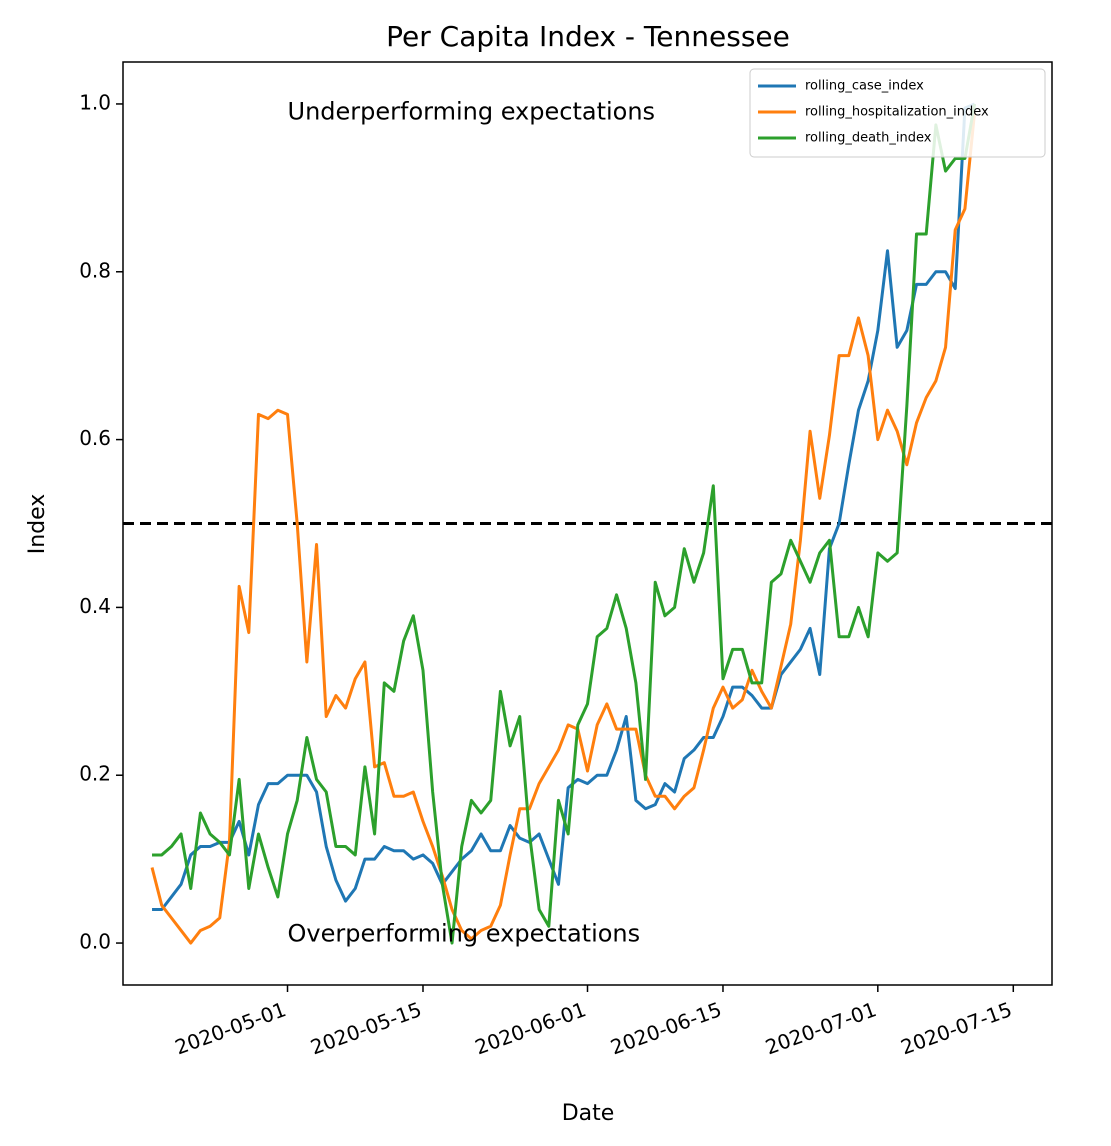 This screenshot has width=1111, height=1146. What do you see at coordinates (95, 942) in the screenshot?
I see `y-tick-label: 0.0` at bounding box center [95, 942].